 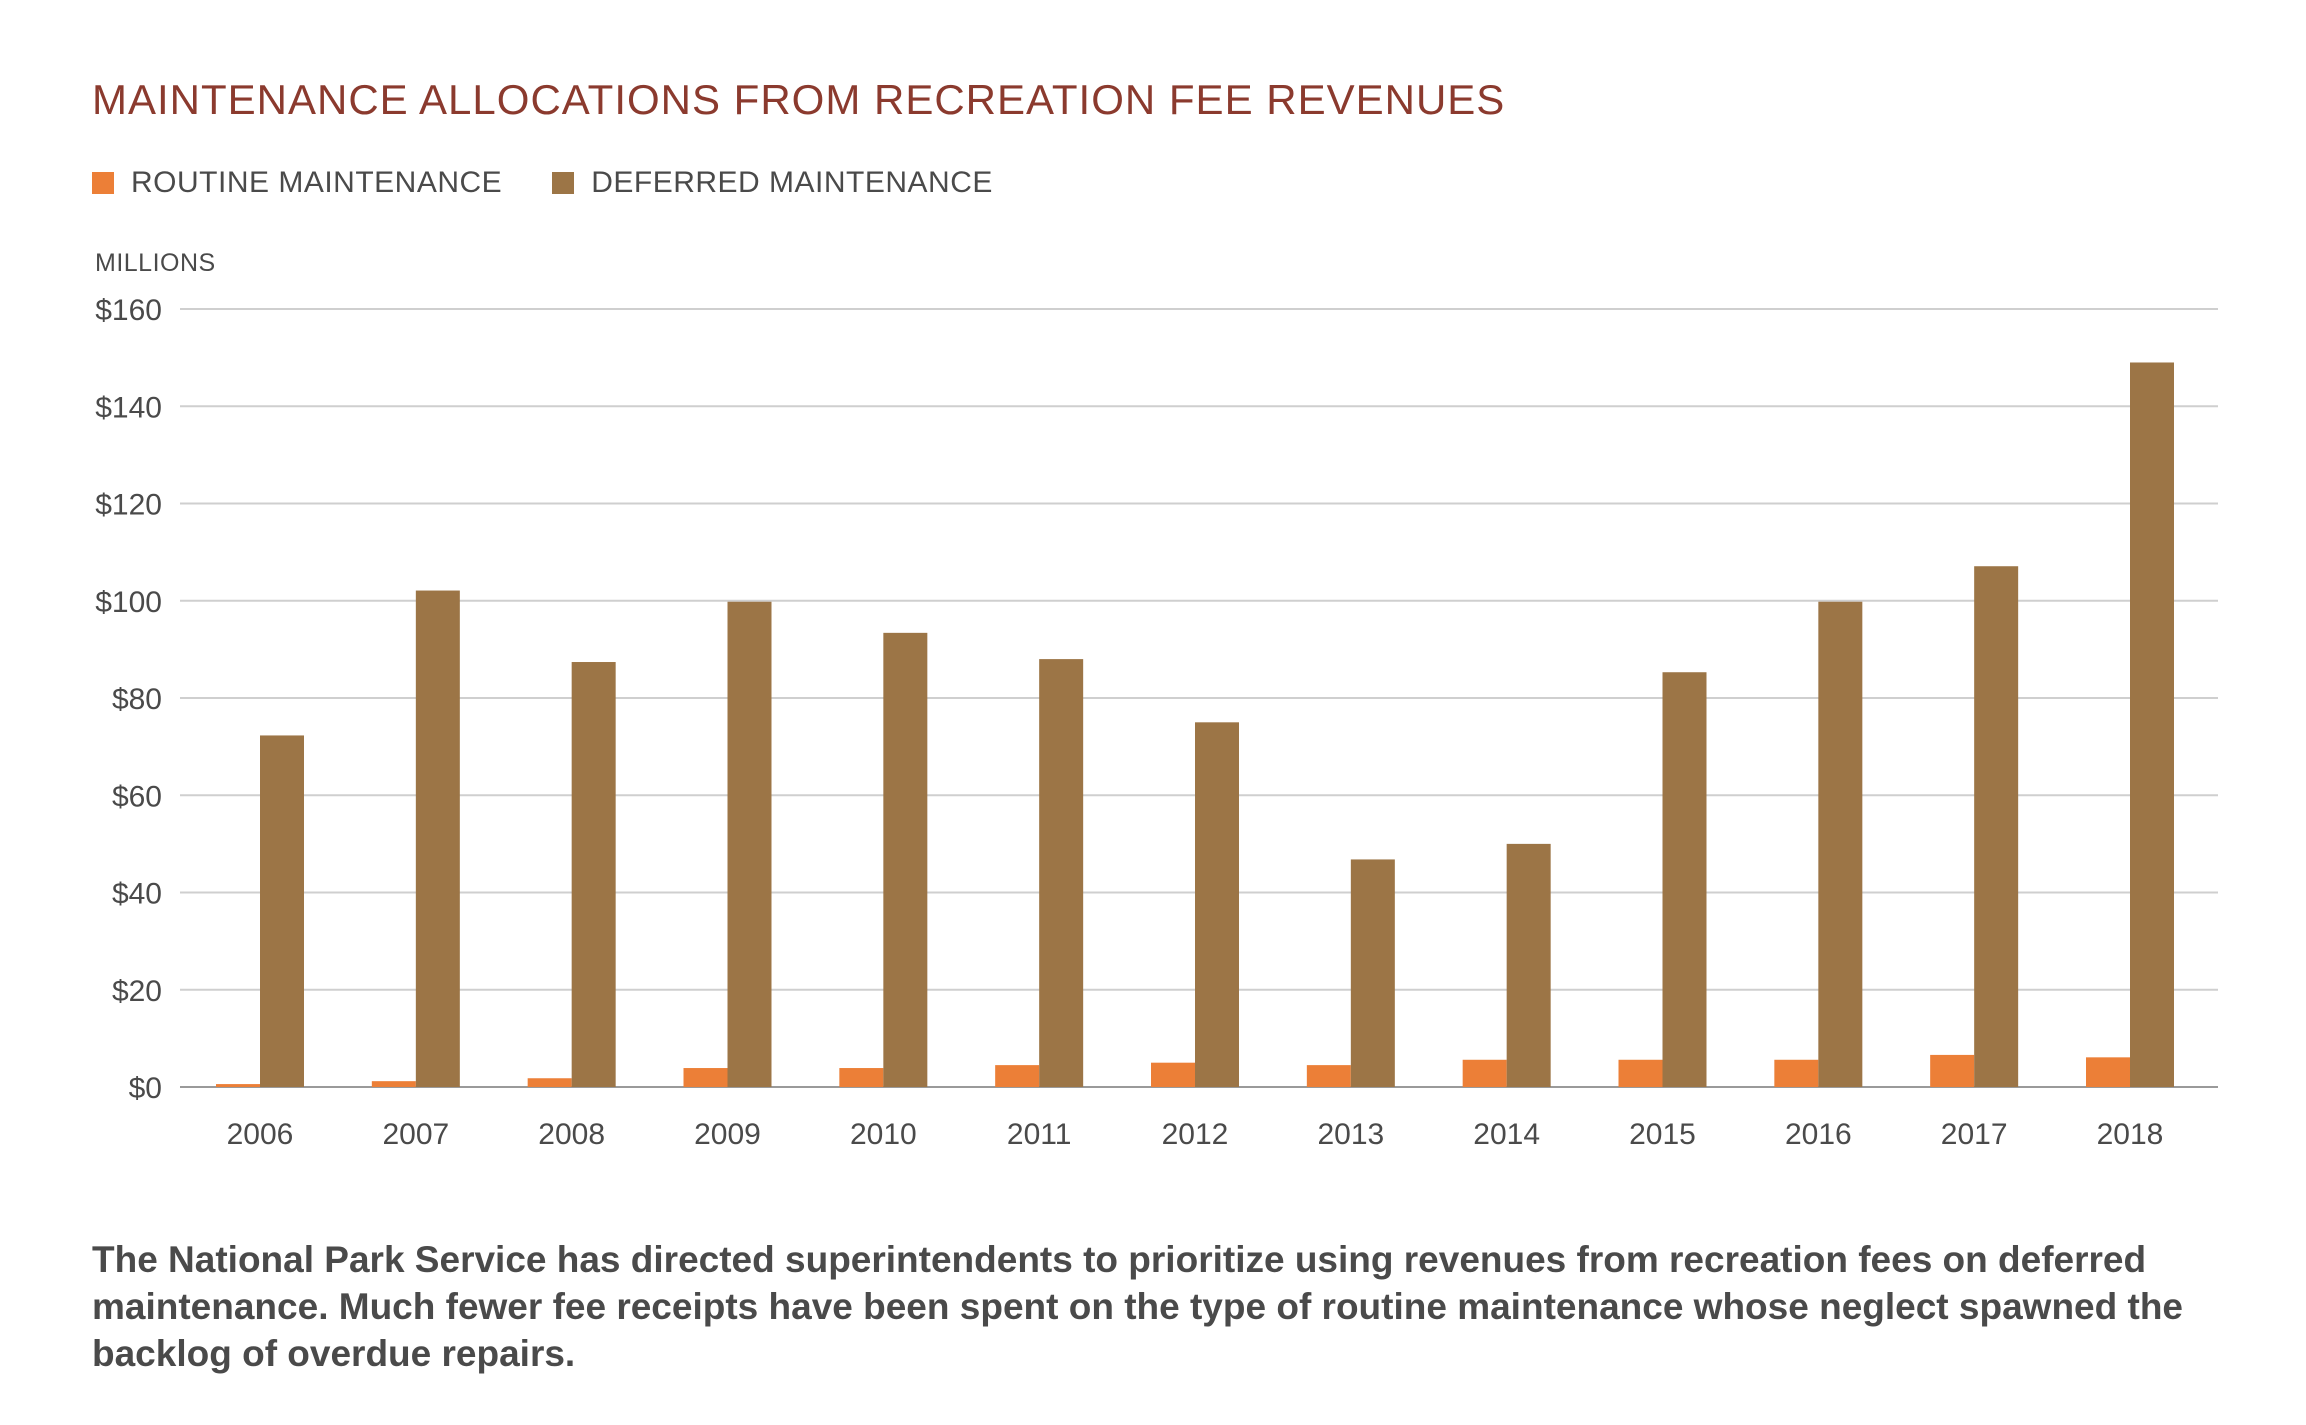 I want to click on y-tick-label: $20, so click(x=137, y=991).